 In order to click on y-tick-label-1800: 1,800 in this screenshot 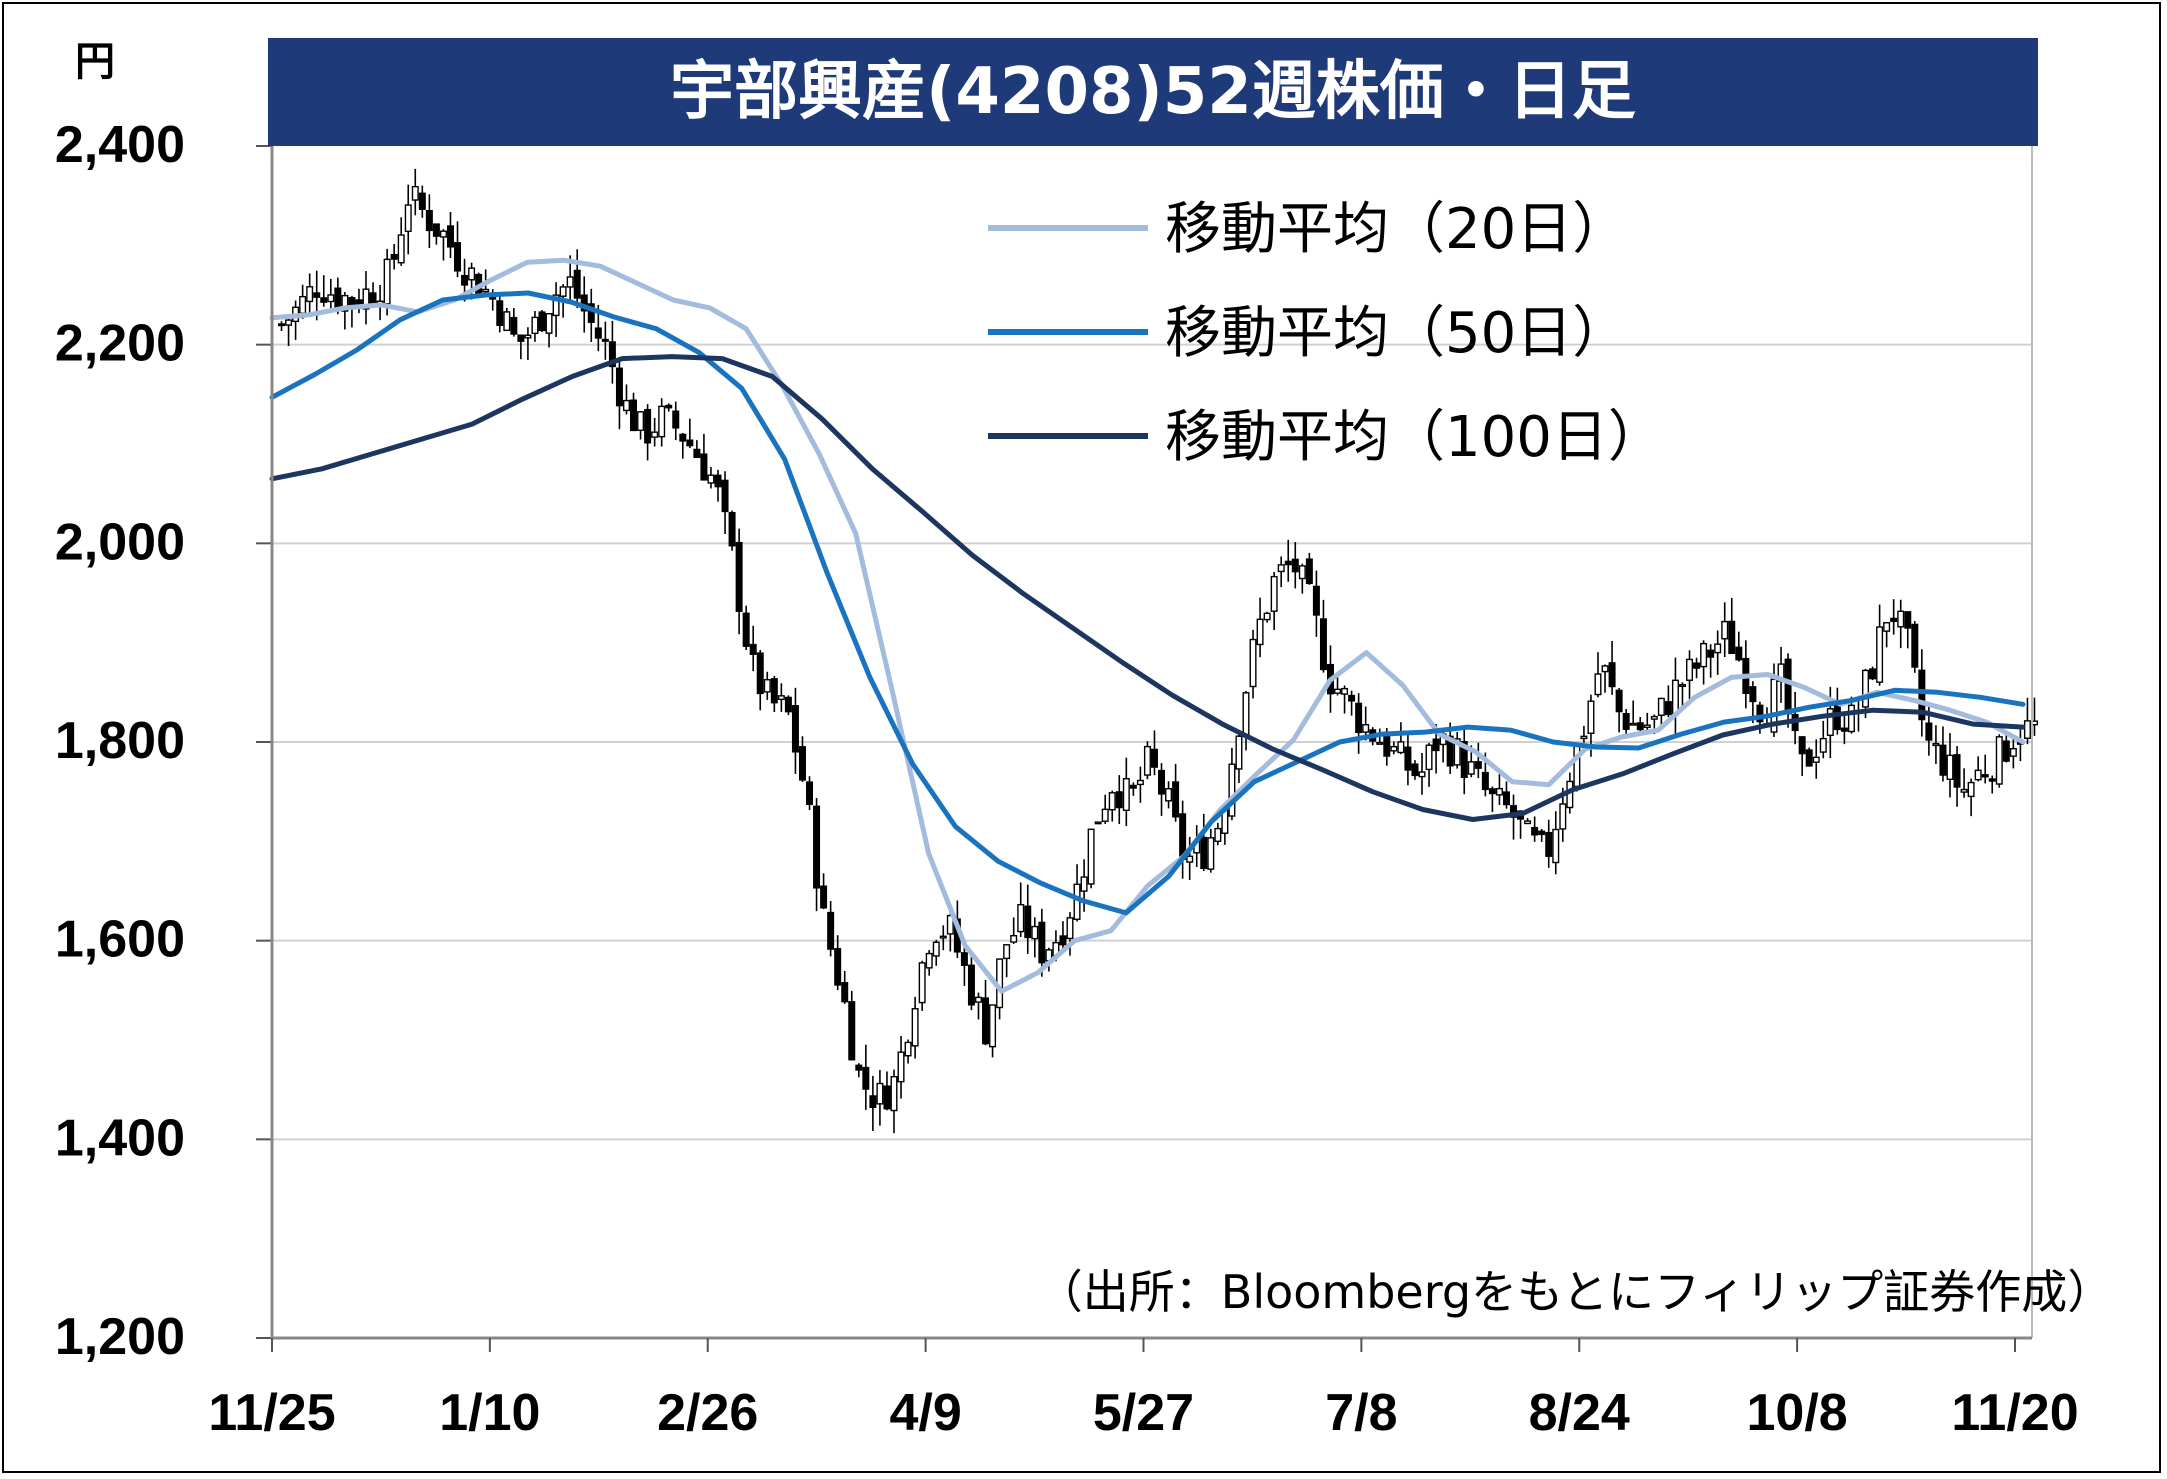, I will do `click(120, 741)`.